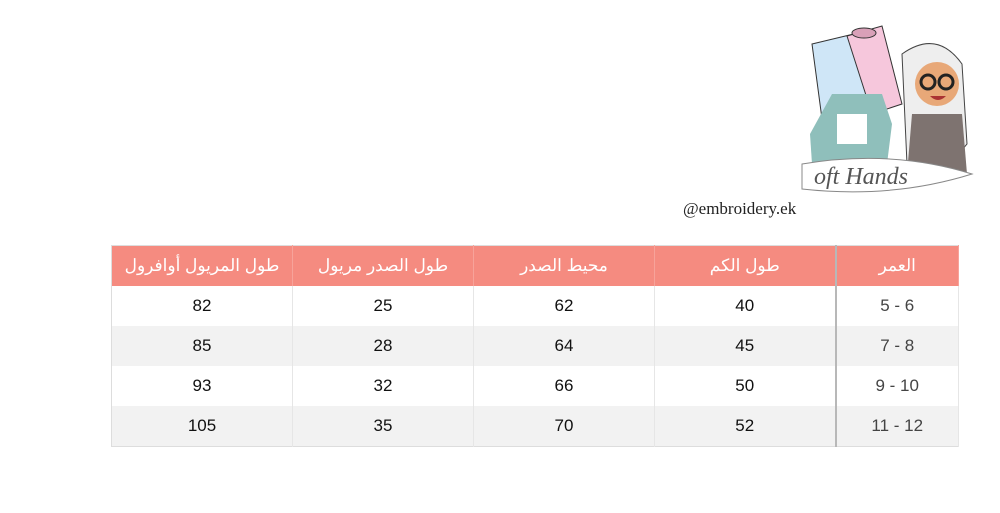  Describe the element at coordinates (740, 208) in the screenshot. I see `instagram-handle: @embroidery.ek` at that location.